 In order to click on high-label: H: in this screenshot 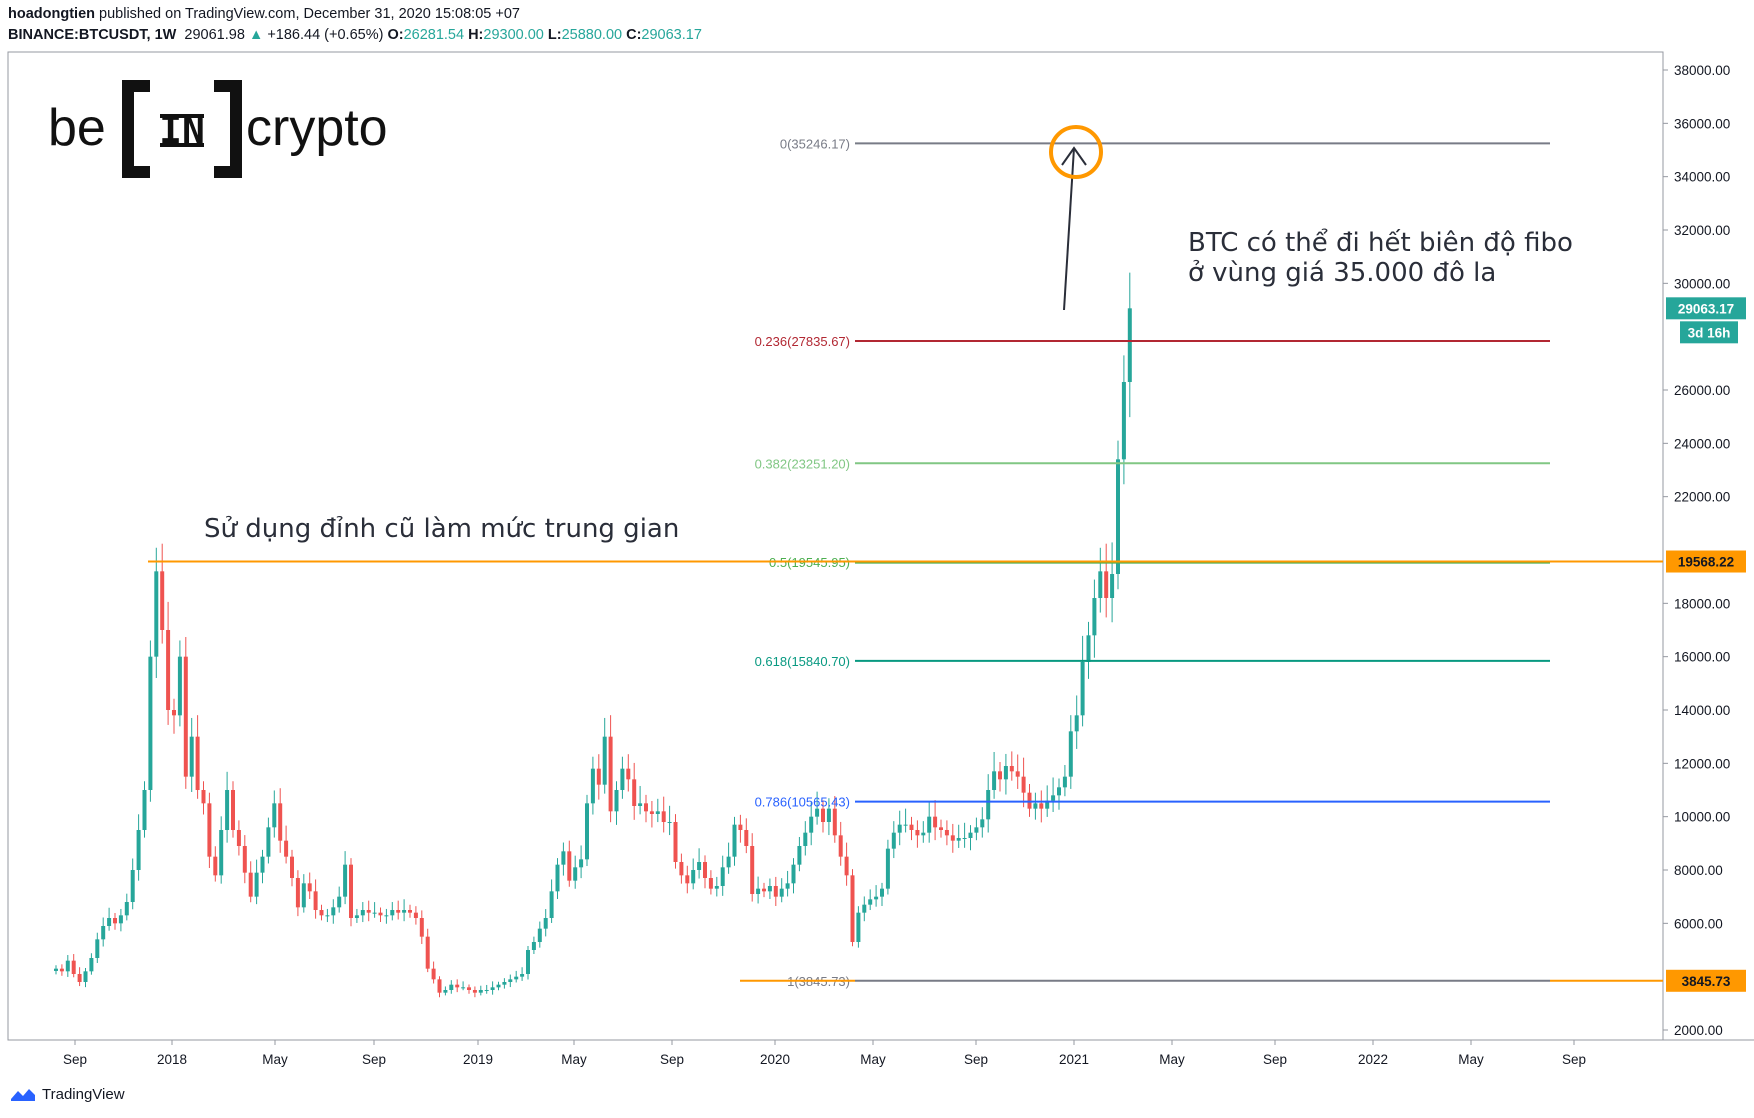, I will do `click(476, 35)`.